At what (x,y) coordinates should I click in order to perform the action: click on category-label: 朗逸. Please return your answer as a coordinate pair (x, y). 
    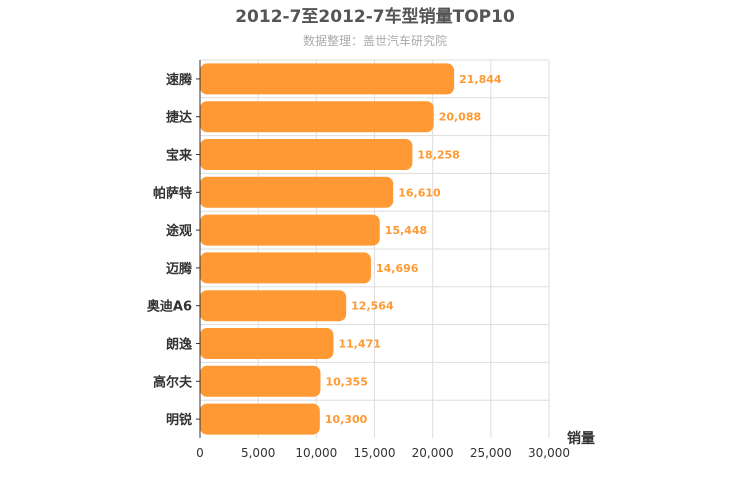
    Looking at the image, I should click on (179, 345).